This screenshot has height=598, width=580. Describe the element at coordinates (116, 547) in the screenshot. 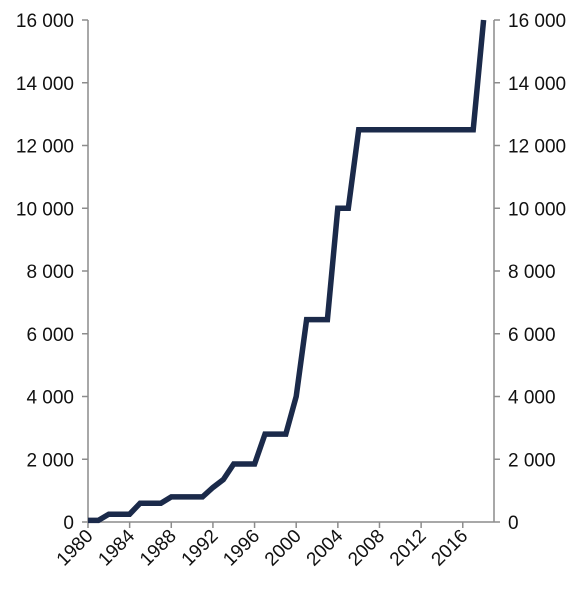

I see `x-tick-label: 1984` at that location.